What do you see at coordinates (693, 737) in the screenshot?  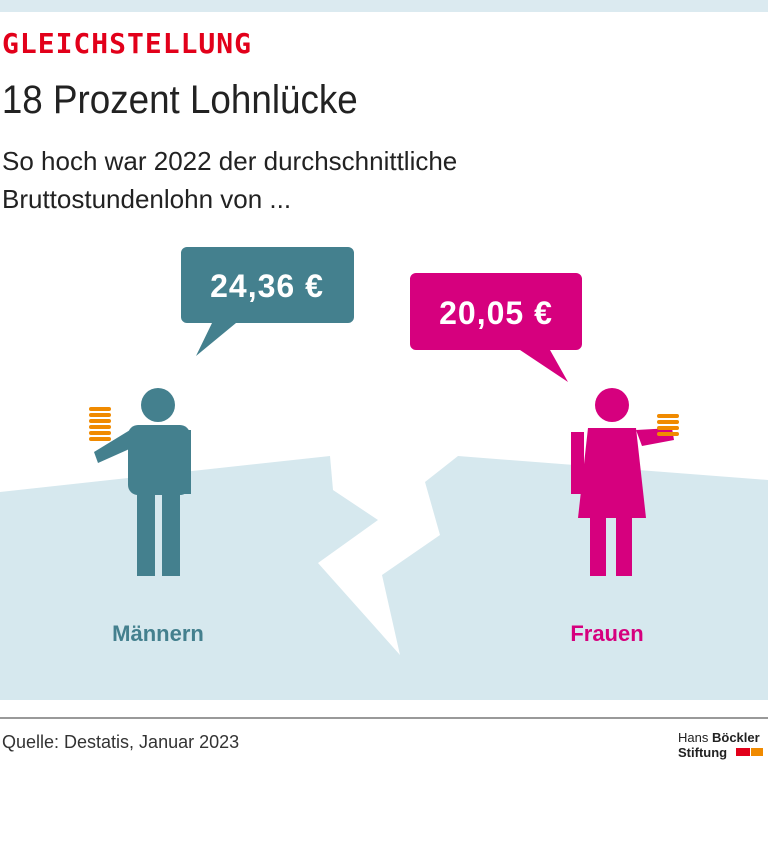 I see `logo-word: Hans` at bounding box center [693, 737].